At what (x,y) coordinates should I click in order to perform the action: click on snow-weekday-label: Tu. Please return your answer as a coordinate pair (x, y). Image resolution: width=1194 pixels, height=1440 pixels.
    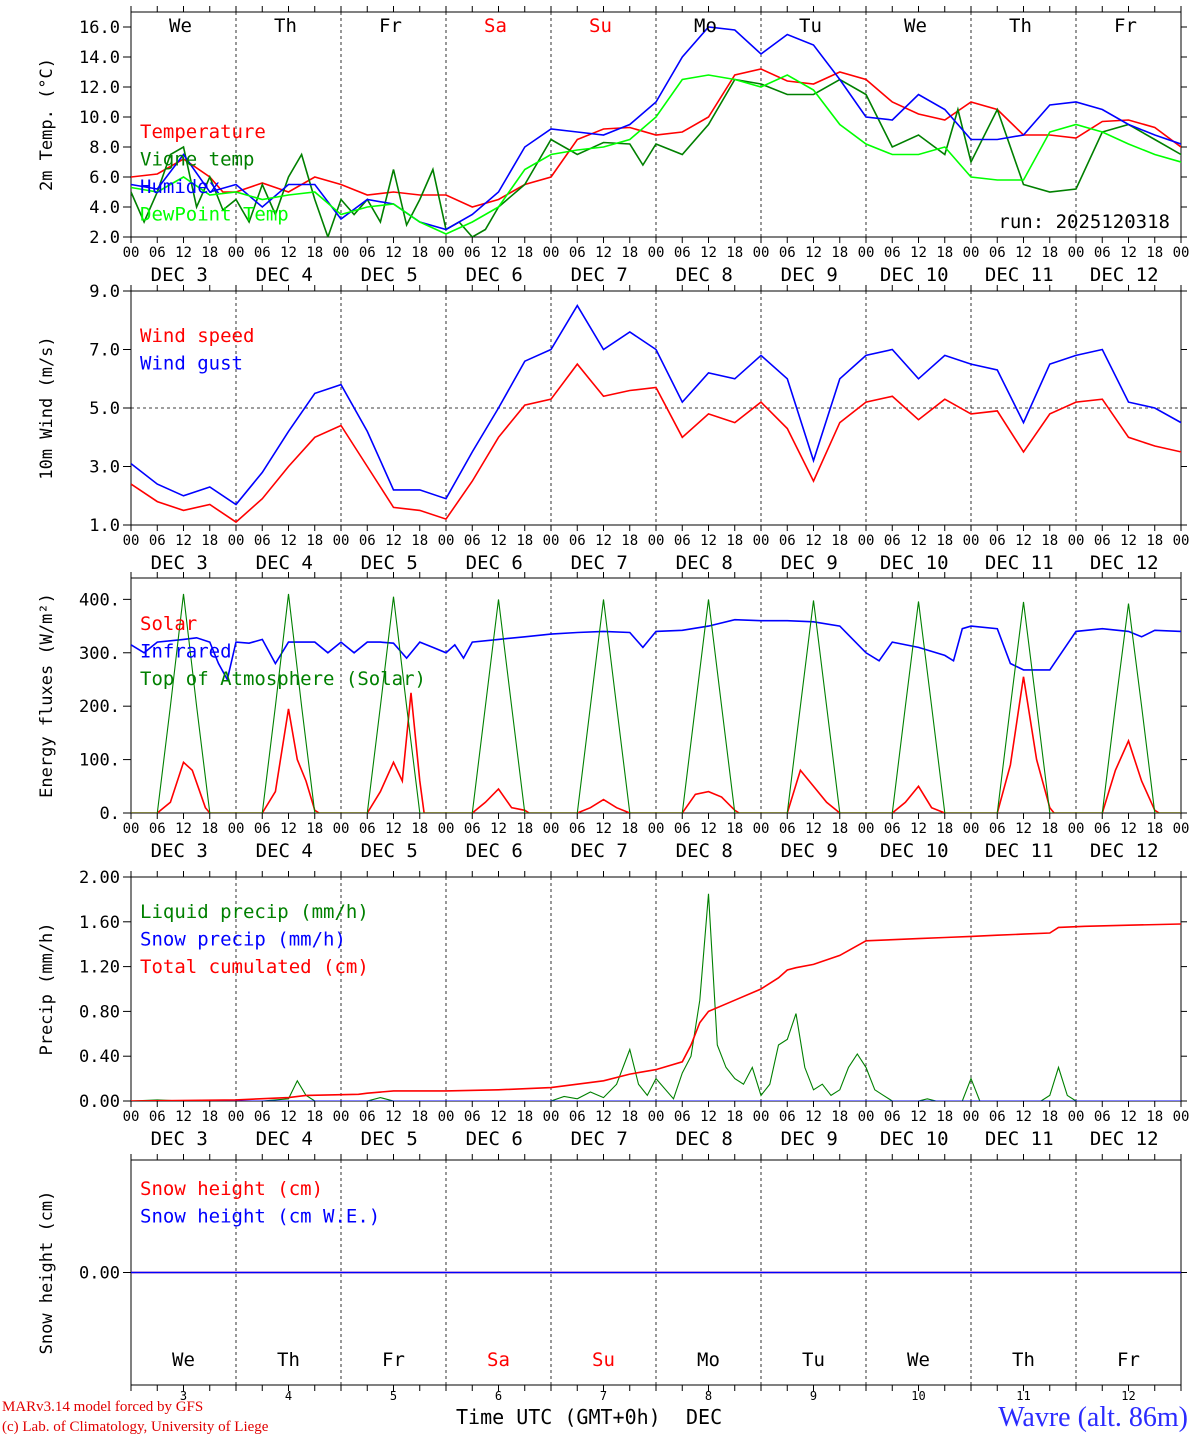
    Looking at the image, I should click on (813, 1360).